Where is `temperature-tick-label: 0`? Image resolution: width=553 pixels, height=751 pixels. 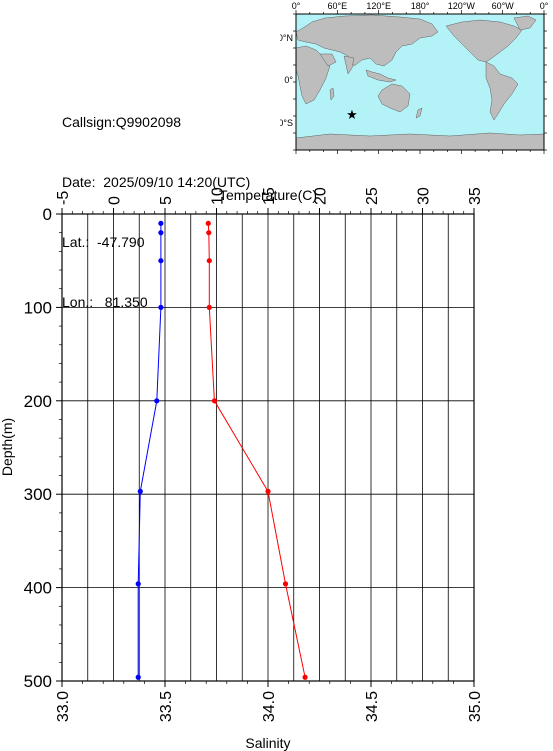 temperature-tick-label: 0 is located at coordinates (115, 200).